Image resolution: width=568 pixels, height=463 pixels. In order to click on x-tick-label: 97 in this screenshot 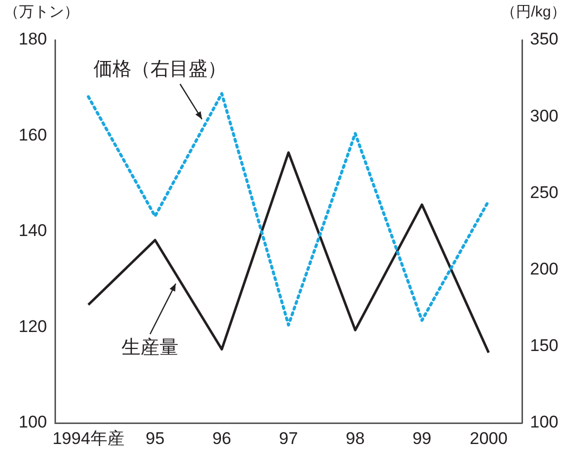, I will do `click(288, 438)`.